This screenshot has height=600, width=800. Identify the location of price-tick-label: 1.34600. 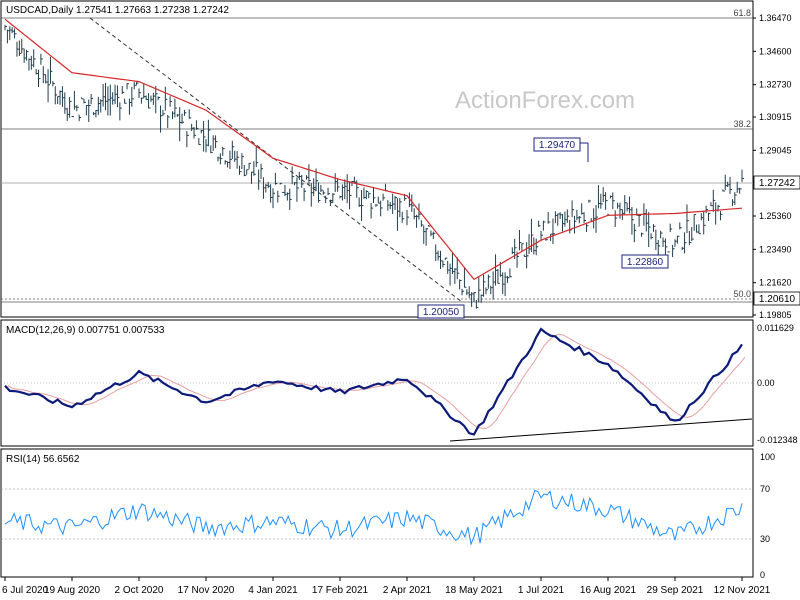
(775, 51).